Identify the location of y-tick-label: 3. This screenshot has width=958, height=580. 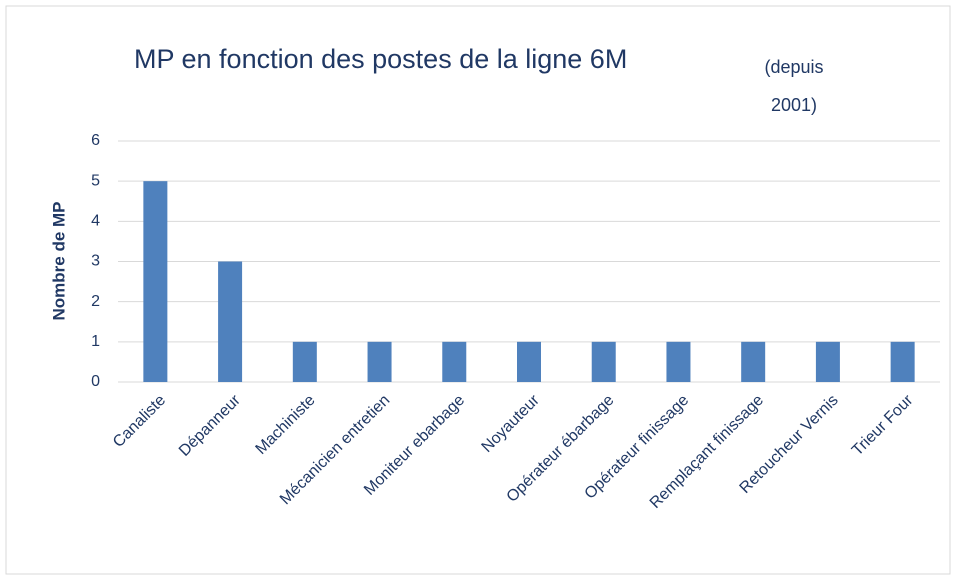
(95, 261).